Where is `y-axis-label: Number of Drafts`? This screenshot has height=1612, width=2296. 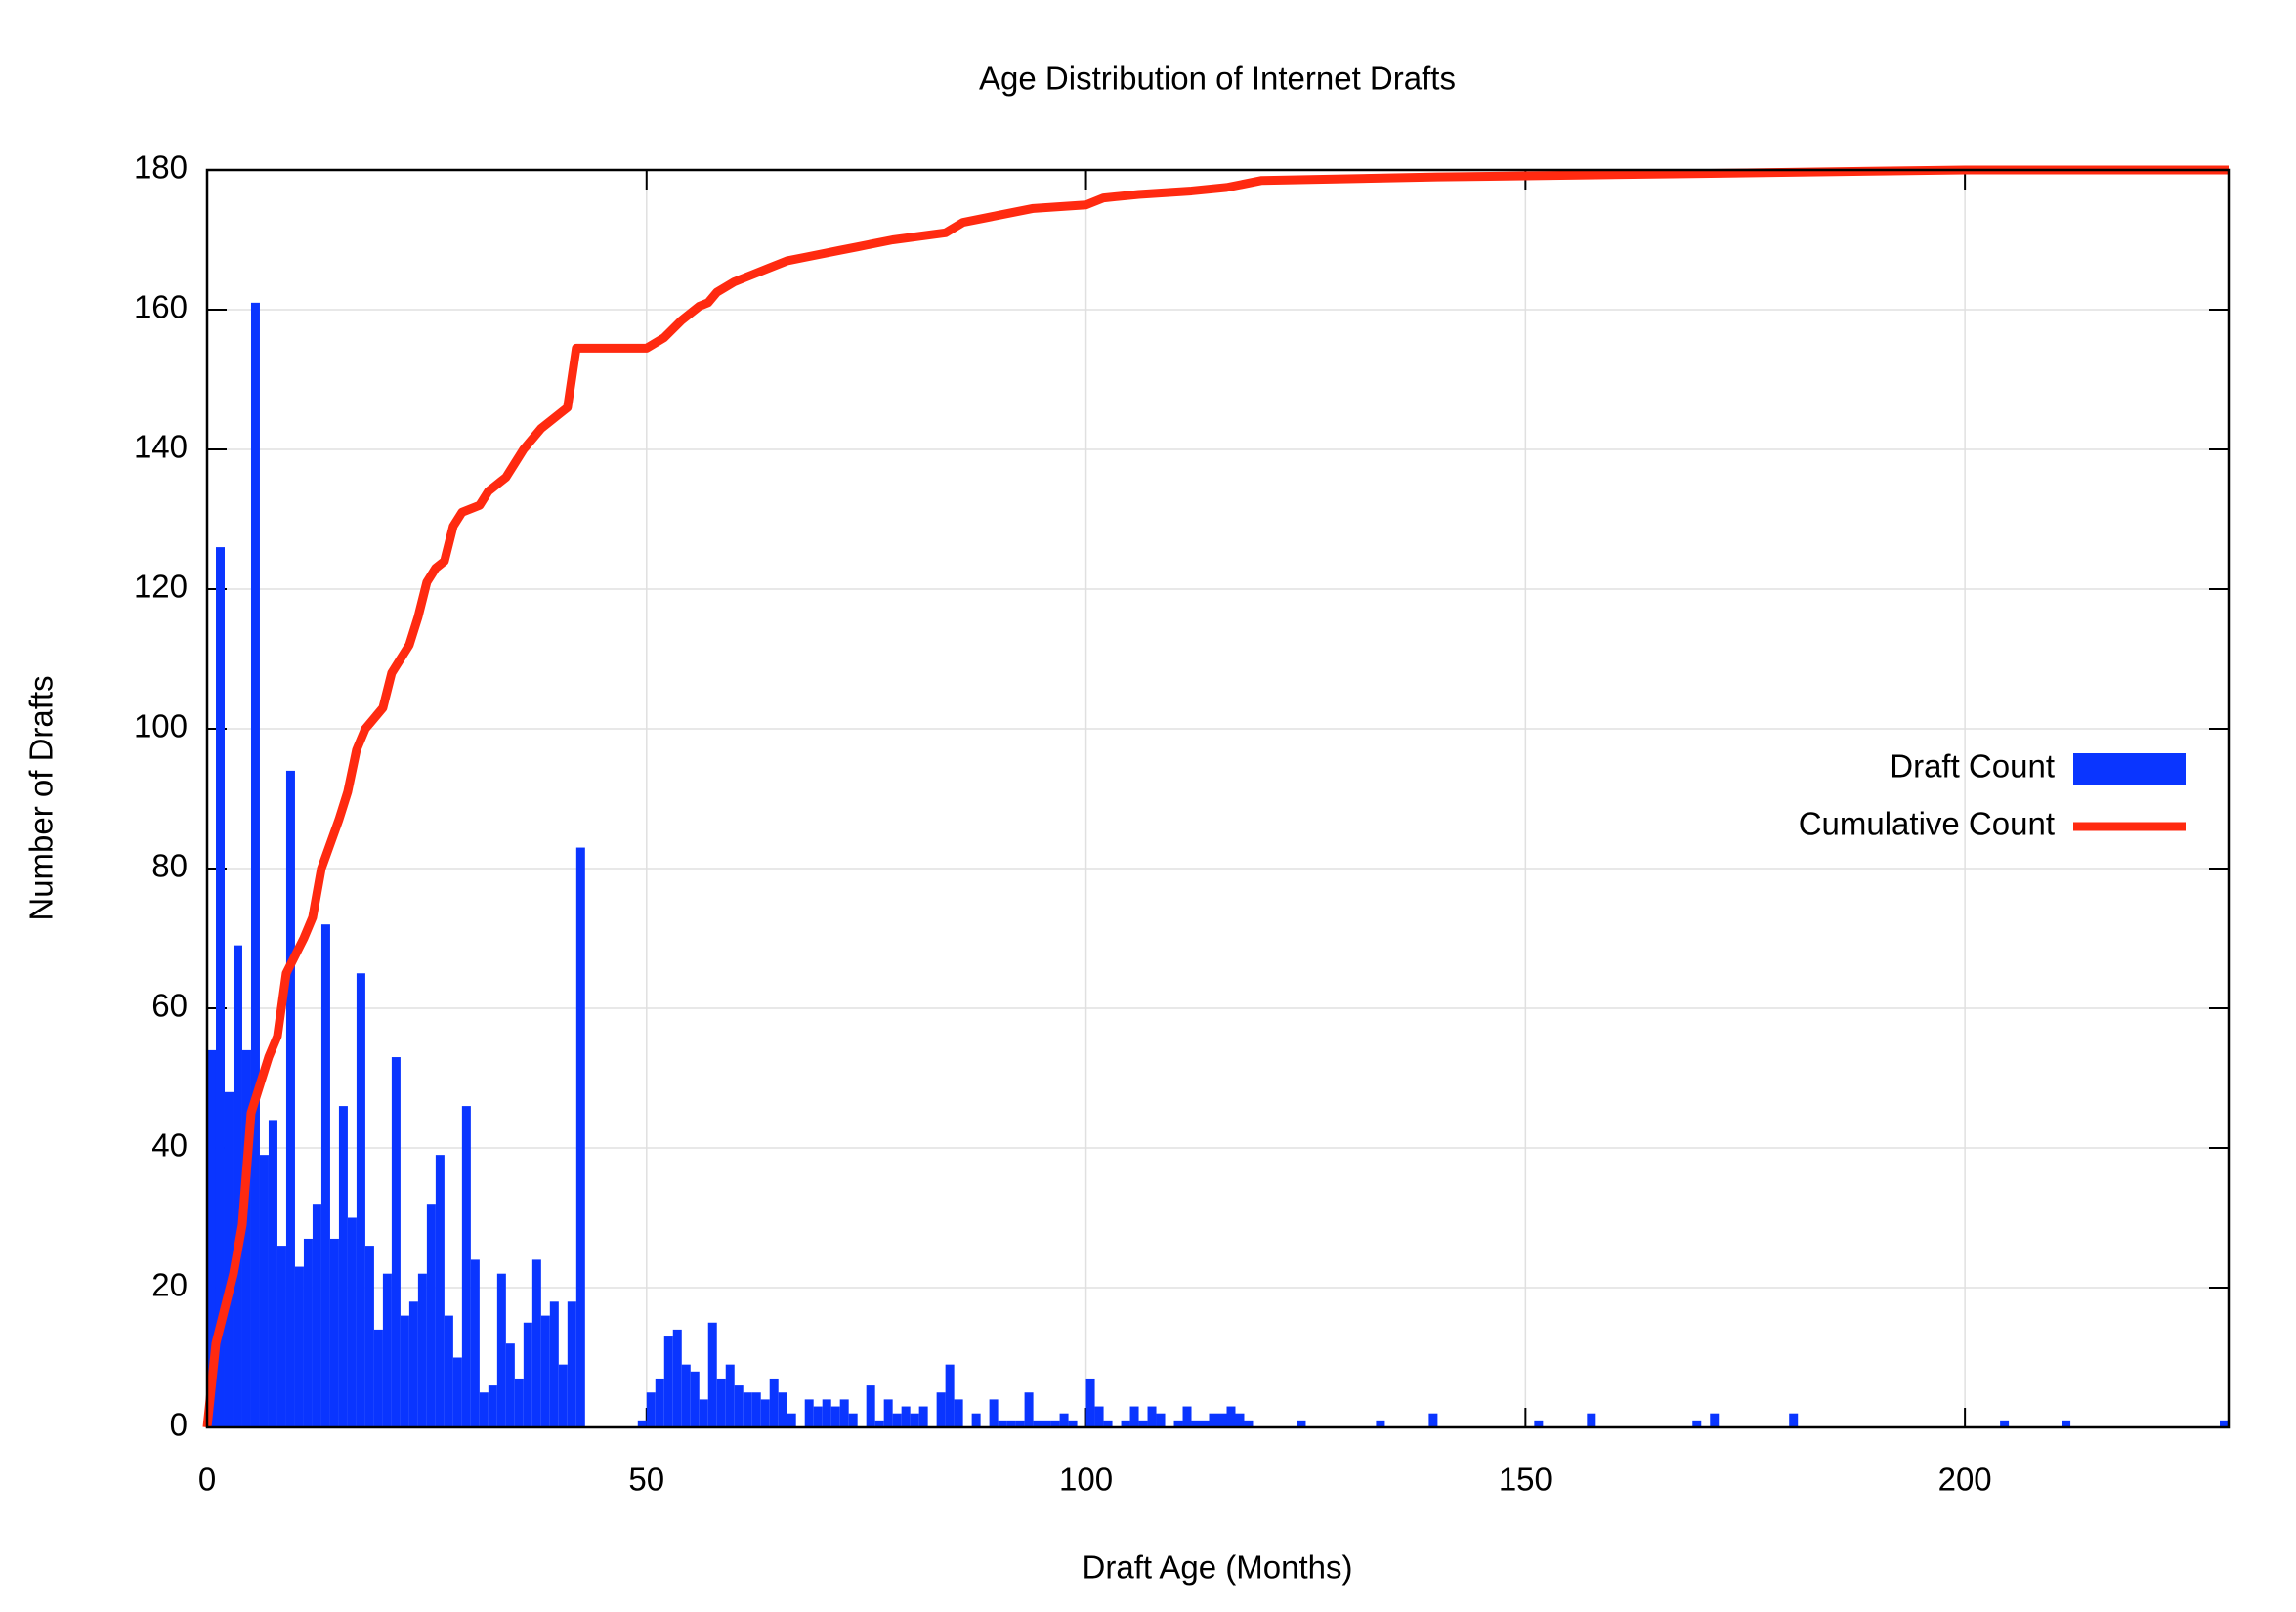 y-axis-label: Number of Drafts is located at coordinates (41, 797).